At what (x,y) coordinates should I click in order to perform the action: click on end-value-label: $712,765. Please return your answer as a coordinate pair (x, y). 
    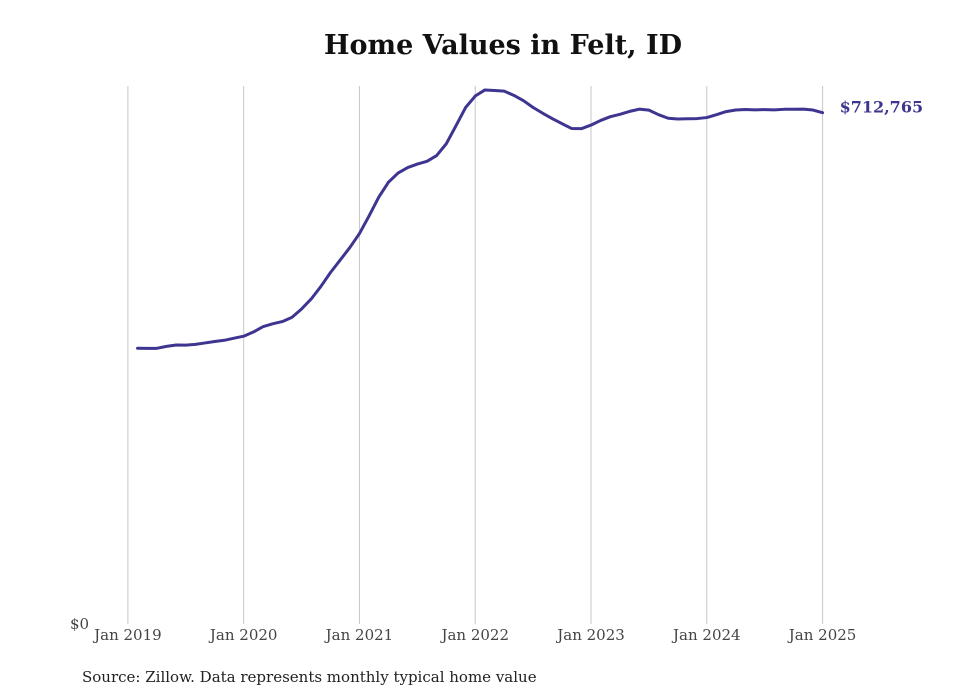
    Looking at the image, I should click on (882, 107).